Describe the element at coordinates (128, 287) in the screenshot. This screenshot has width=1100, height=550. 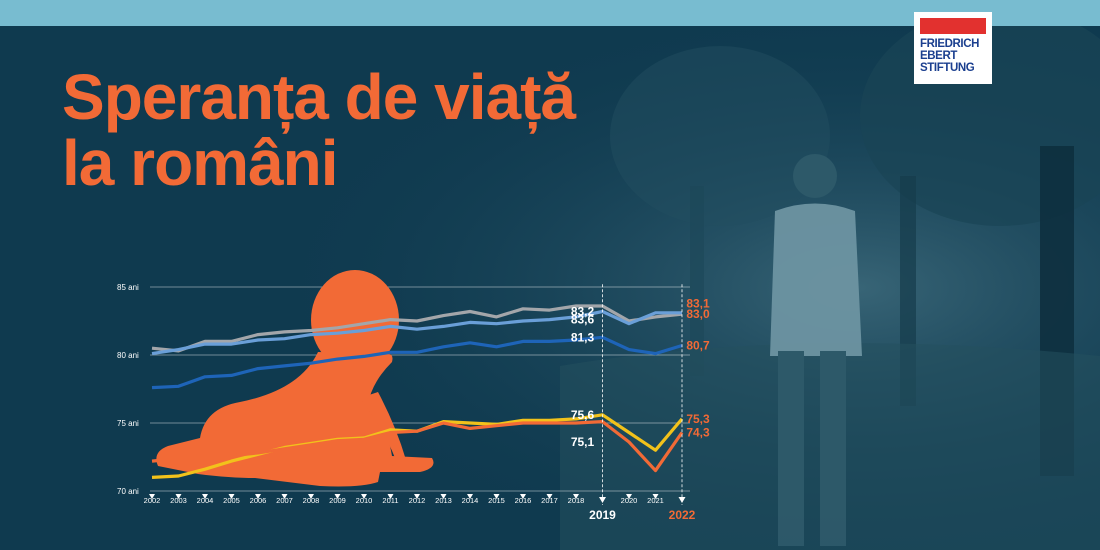
I see `y-tick-label: 85 ani` at that location.